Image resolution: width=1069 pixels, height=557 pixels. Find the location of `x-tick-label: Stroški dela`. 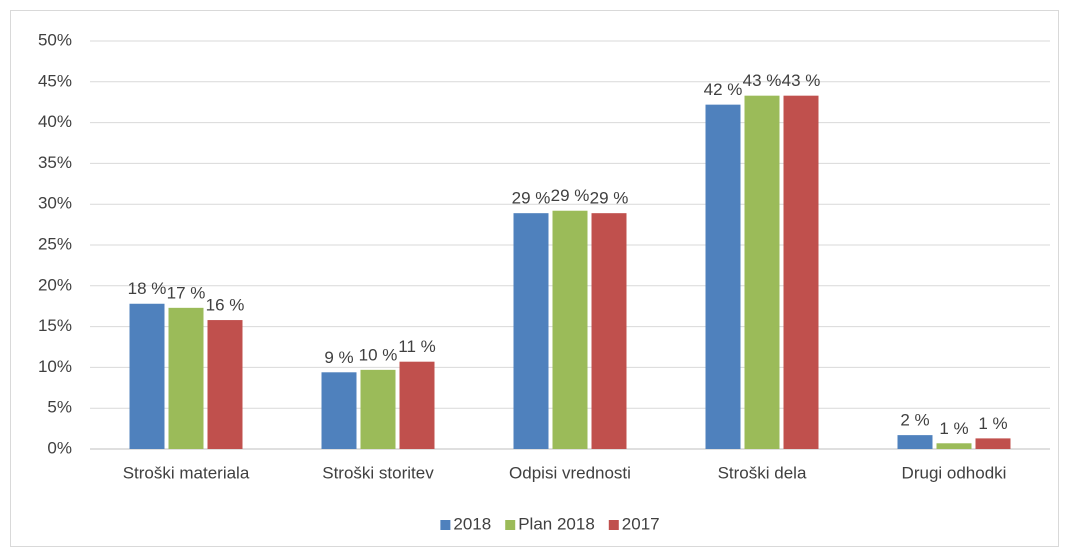

x-tick-label: Stroški dela is located at coordinates (762, 472).